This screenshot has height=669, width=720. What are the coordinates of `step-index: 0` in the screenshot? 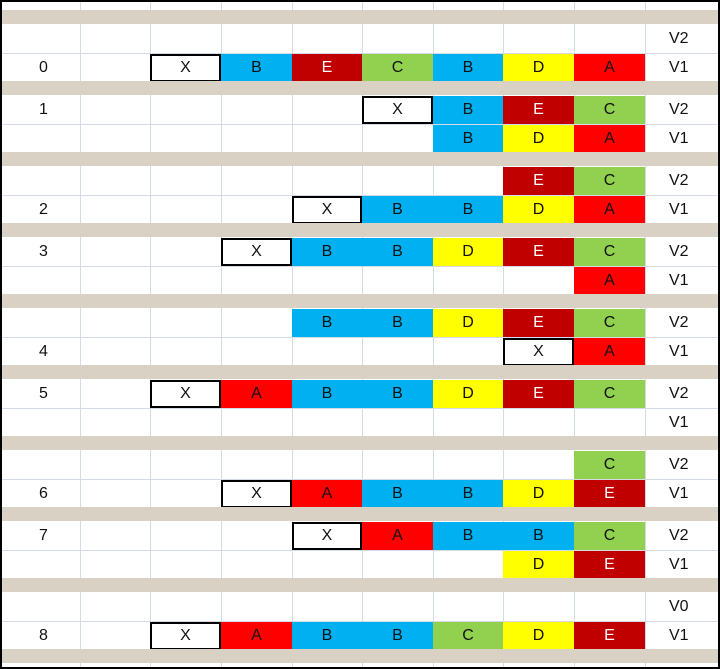 It's located at (43, 67).